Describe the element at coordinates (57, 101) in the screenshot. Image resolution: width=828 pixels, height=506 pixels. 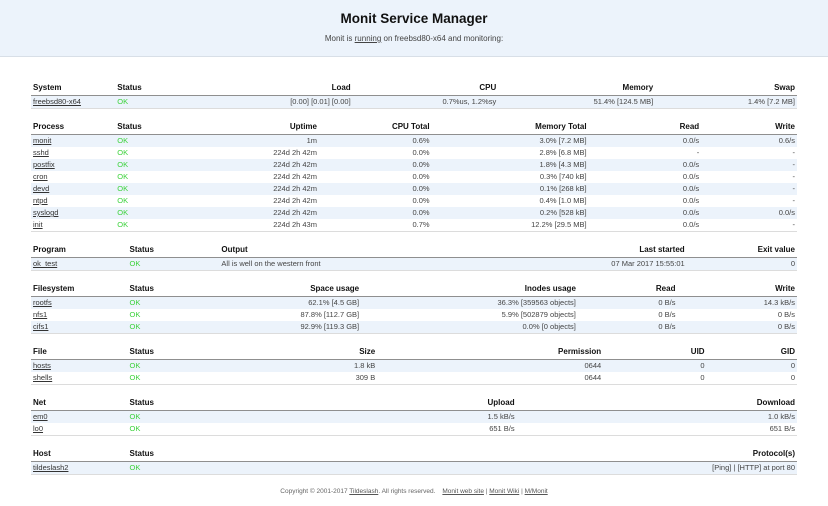
I see `system-service-link: freebsd80-x64` at that location.